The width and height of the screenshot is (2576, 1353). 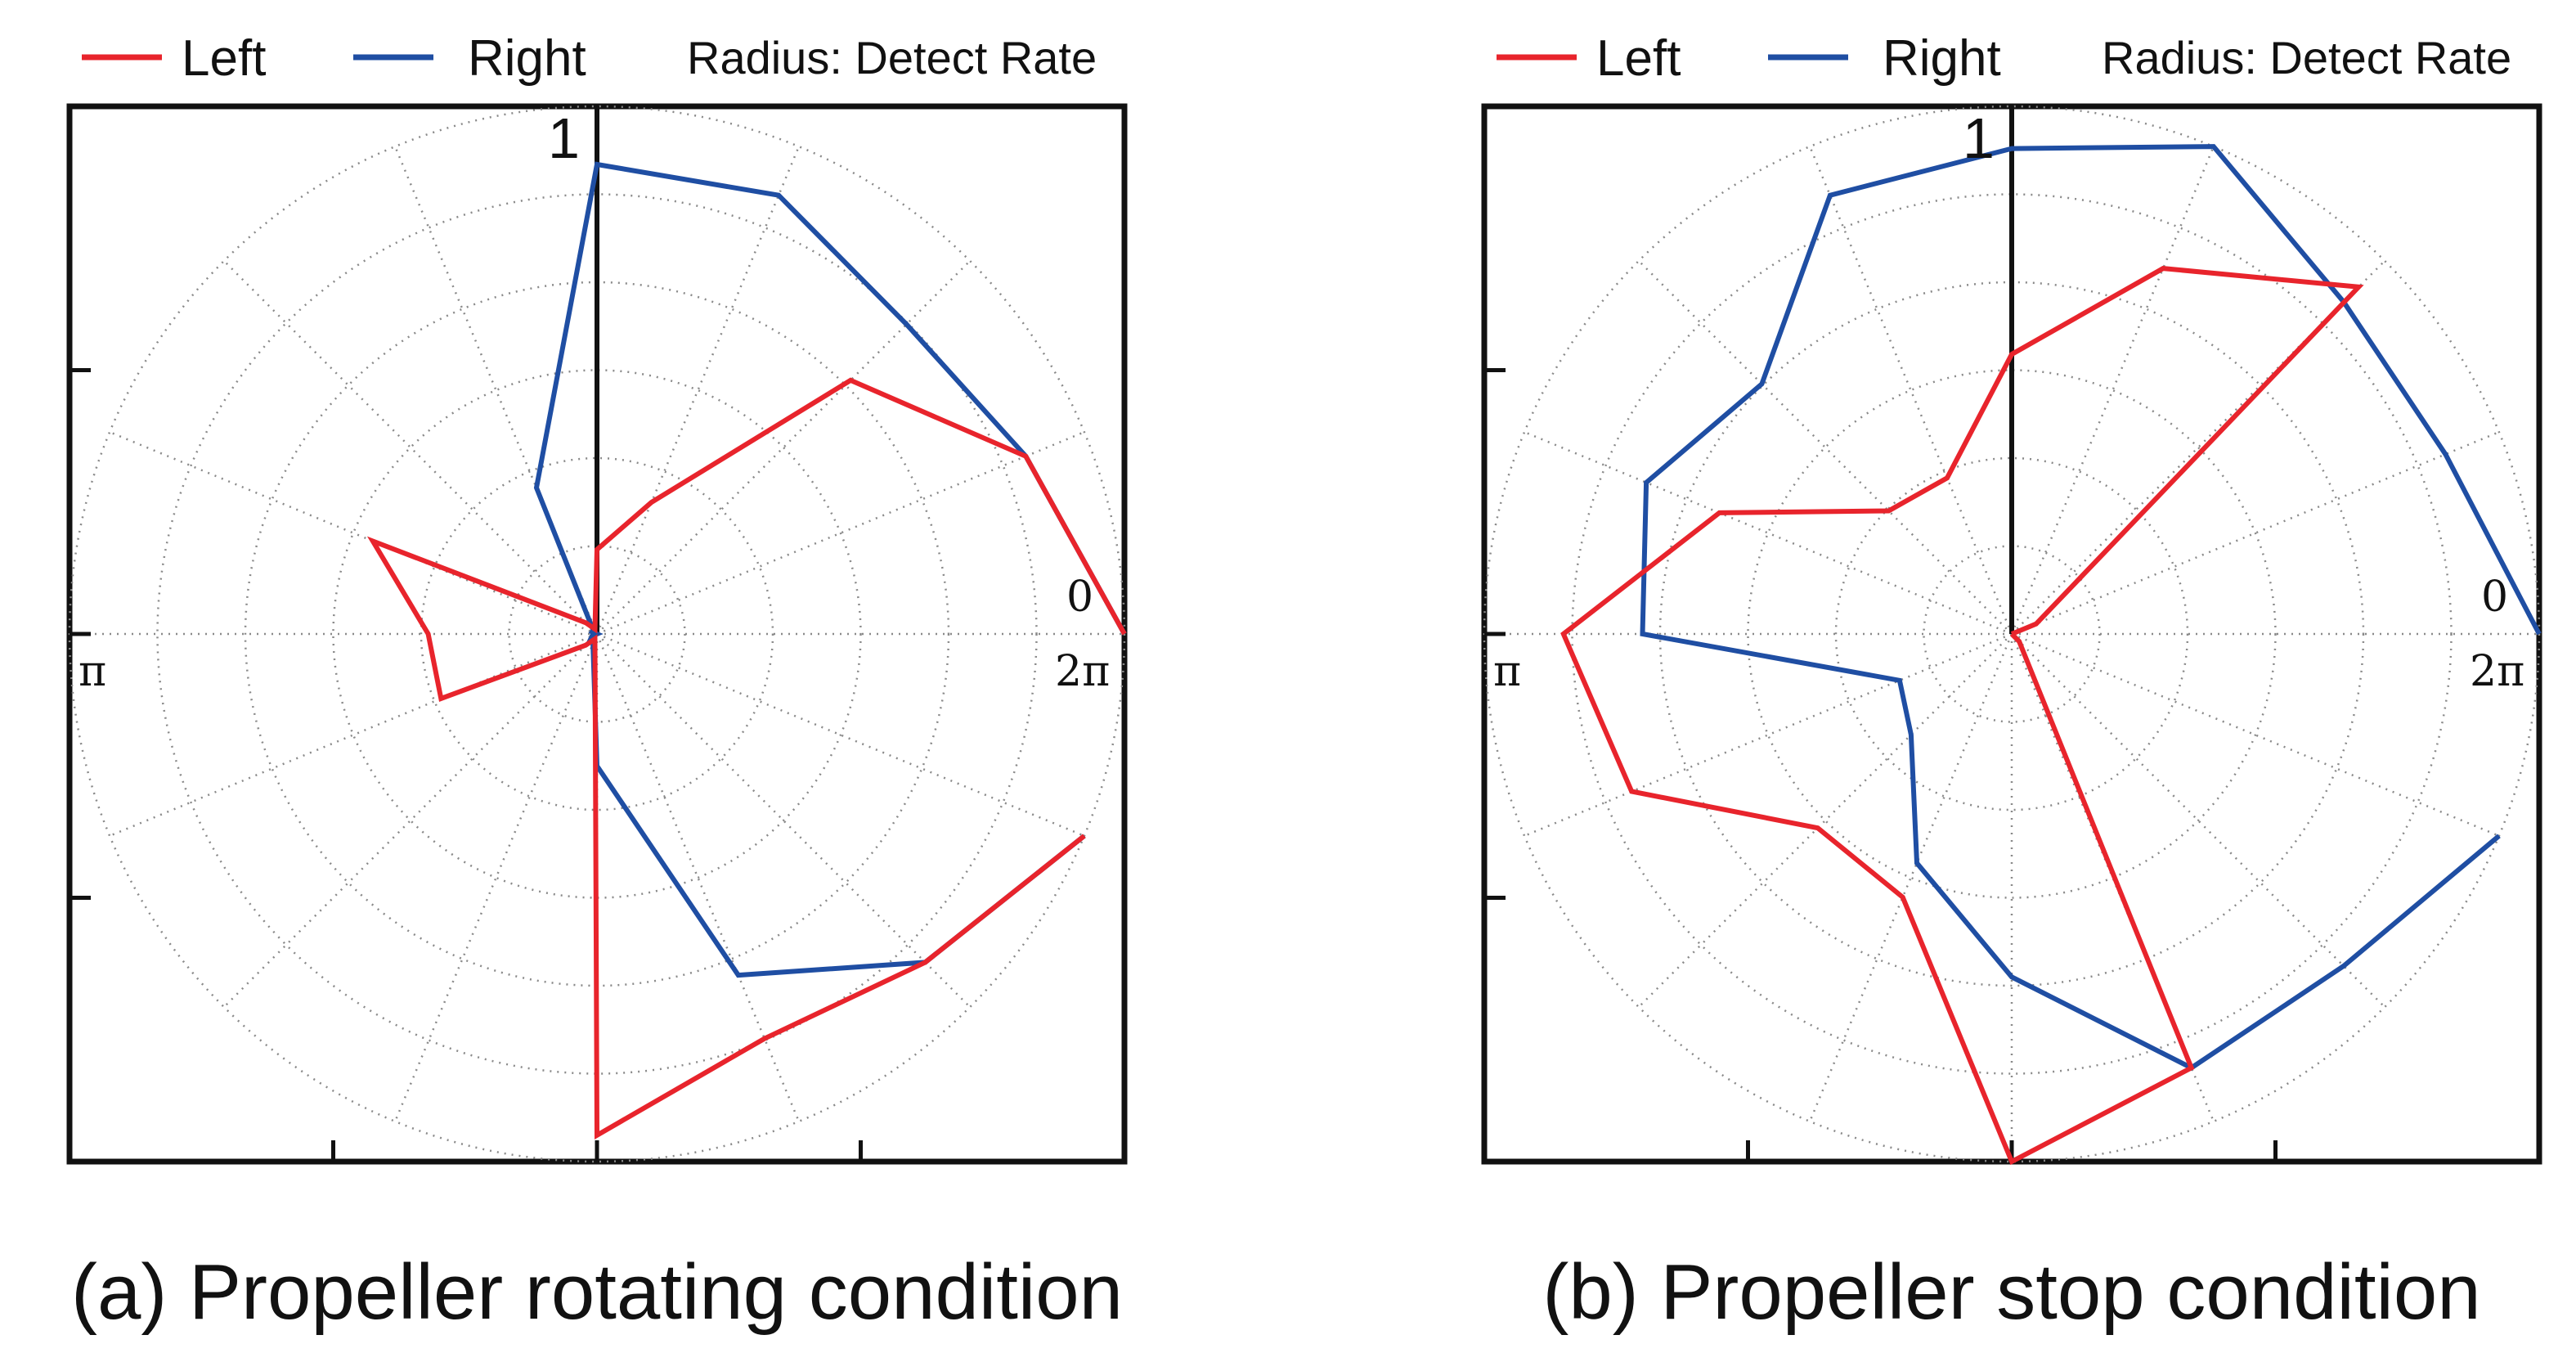 What do you see at coordinates (2011, 1292) in the screenshot?
I see `panel-caption: (b) Propeller stop condition` at bounding box center [2011, 1292].